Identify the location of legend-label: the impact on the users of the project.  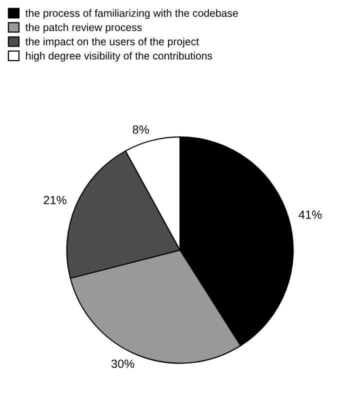
(112, 43).